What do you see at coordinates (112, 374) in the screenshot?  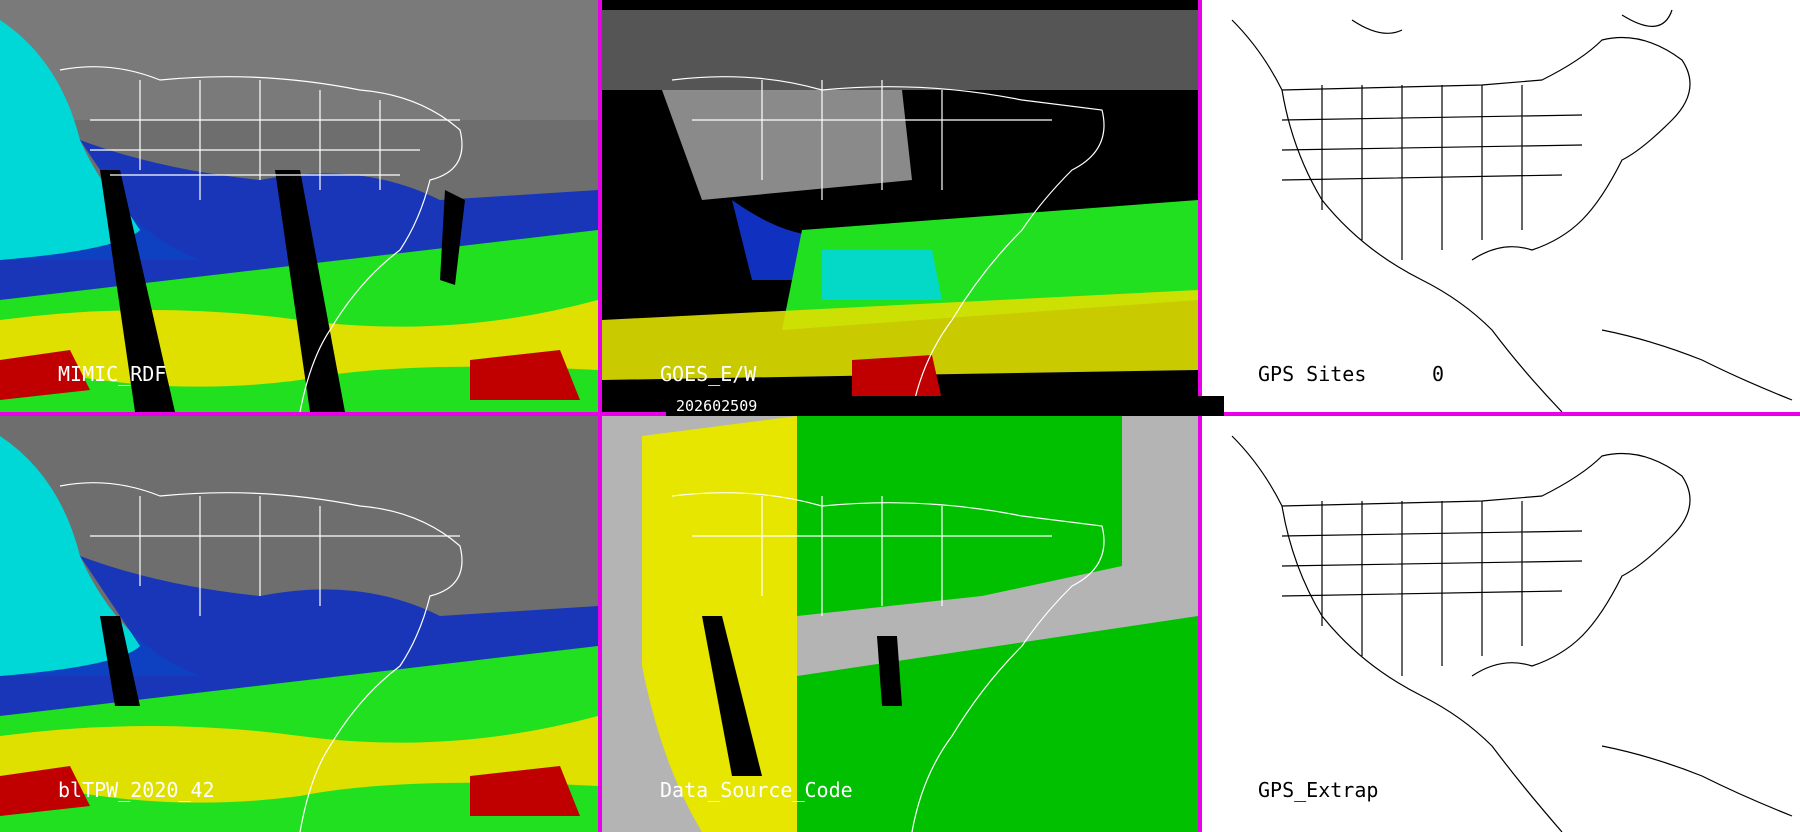 I see `panel-label: MIMIC_RDF` at bounding box center [112, 374].